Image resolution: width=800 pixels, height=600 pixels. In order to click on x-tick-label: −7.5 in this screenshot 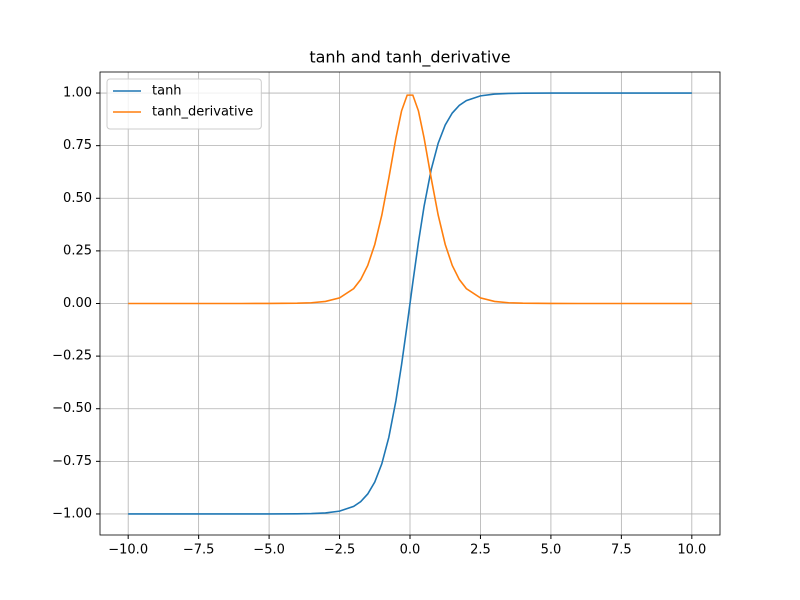, I will do `click(199, 550)`.